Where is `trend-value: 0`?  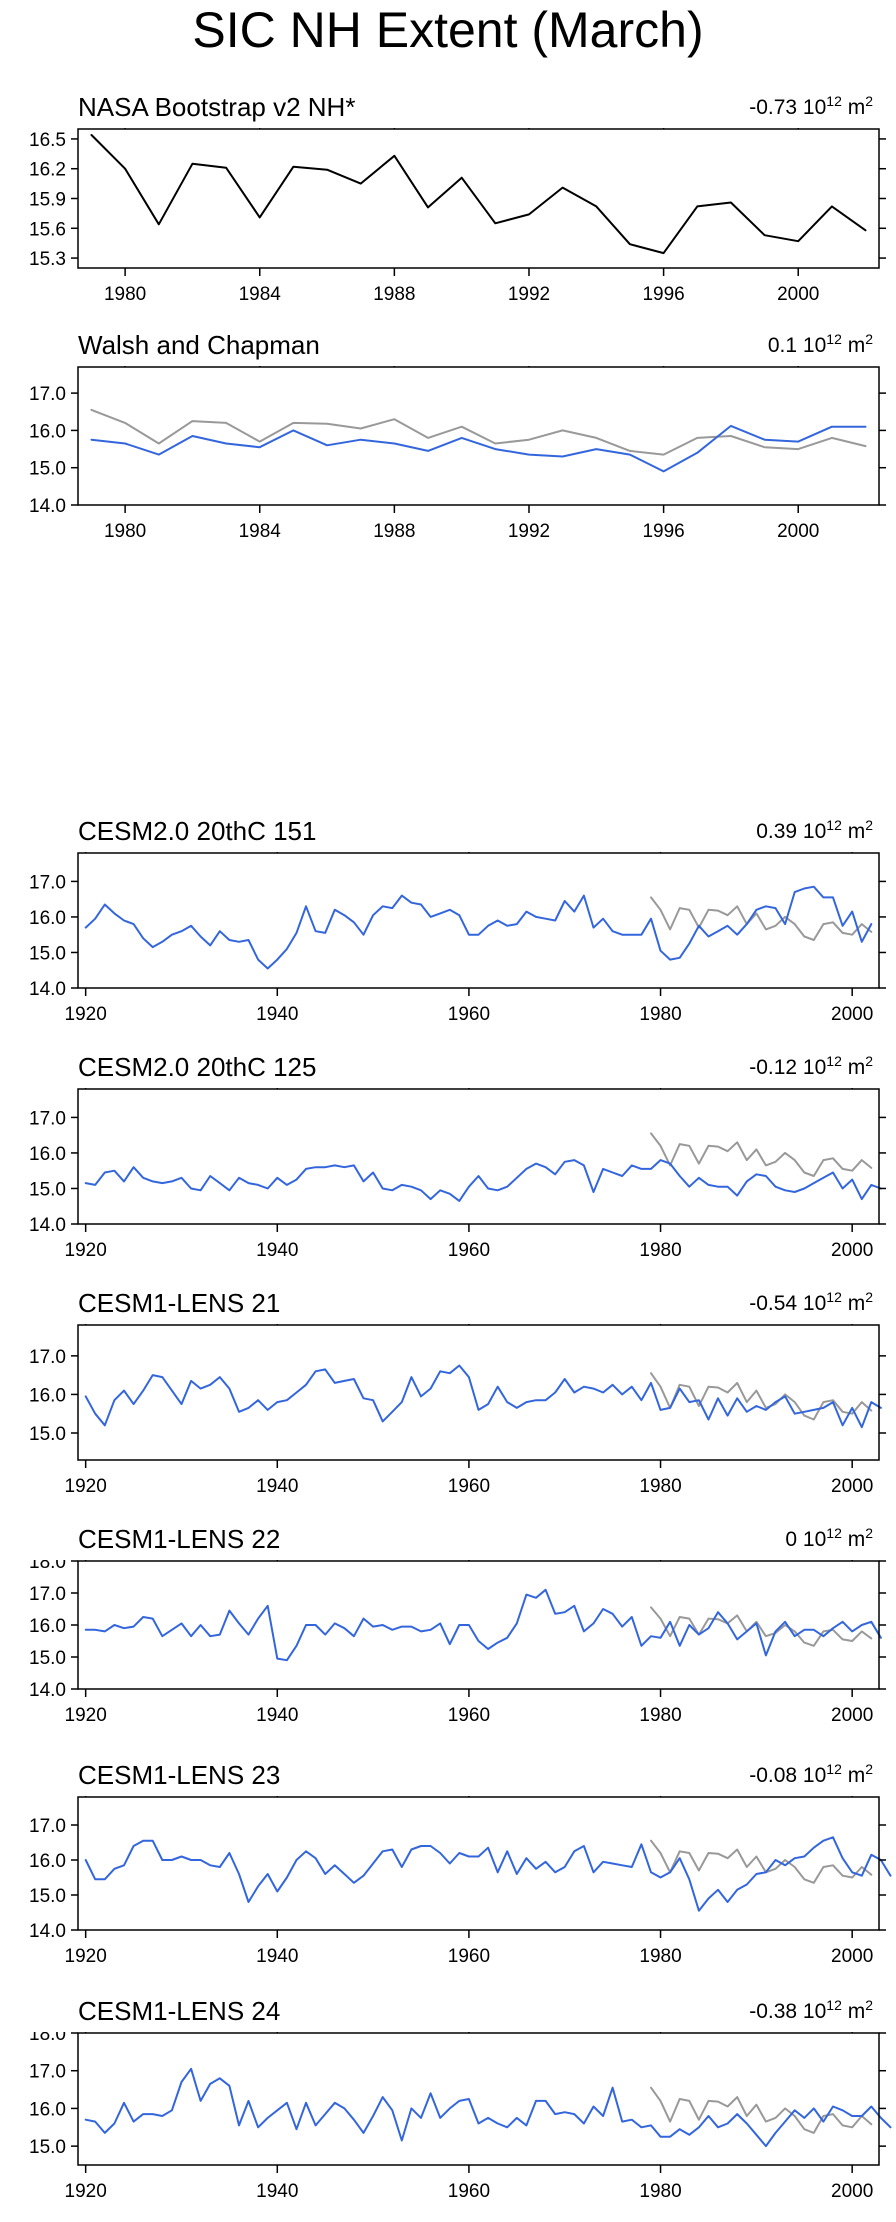
trend-value: 0 is located at coordinates (791, 1539).